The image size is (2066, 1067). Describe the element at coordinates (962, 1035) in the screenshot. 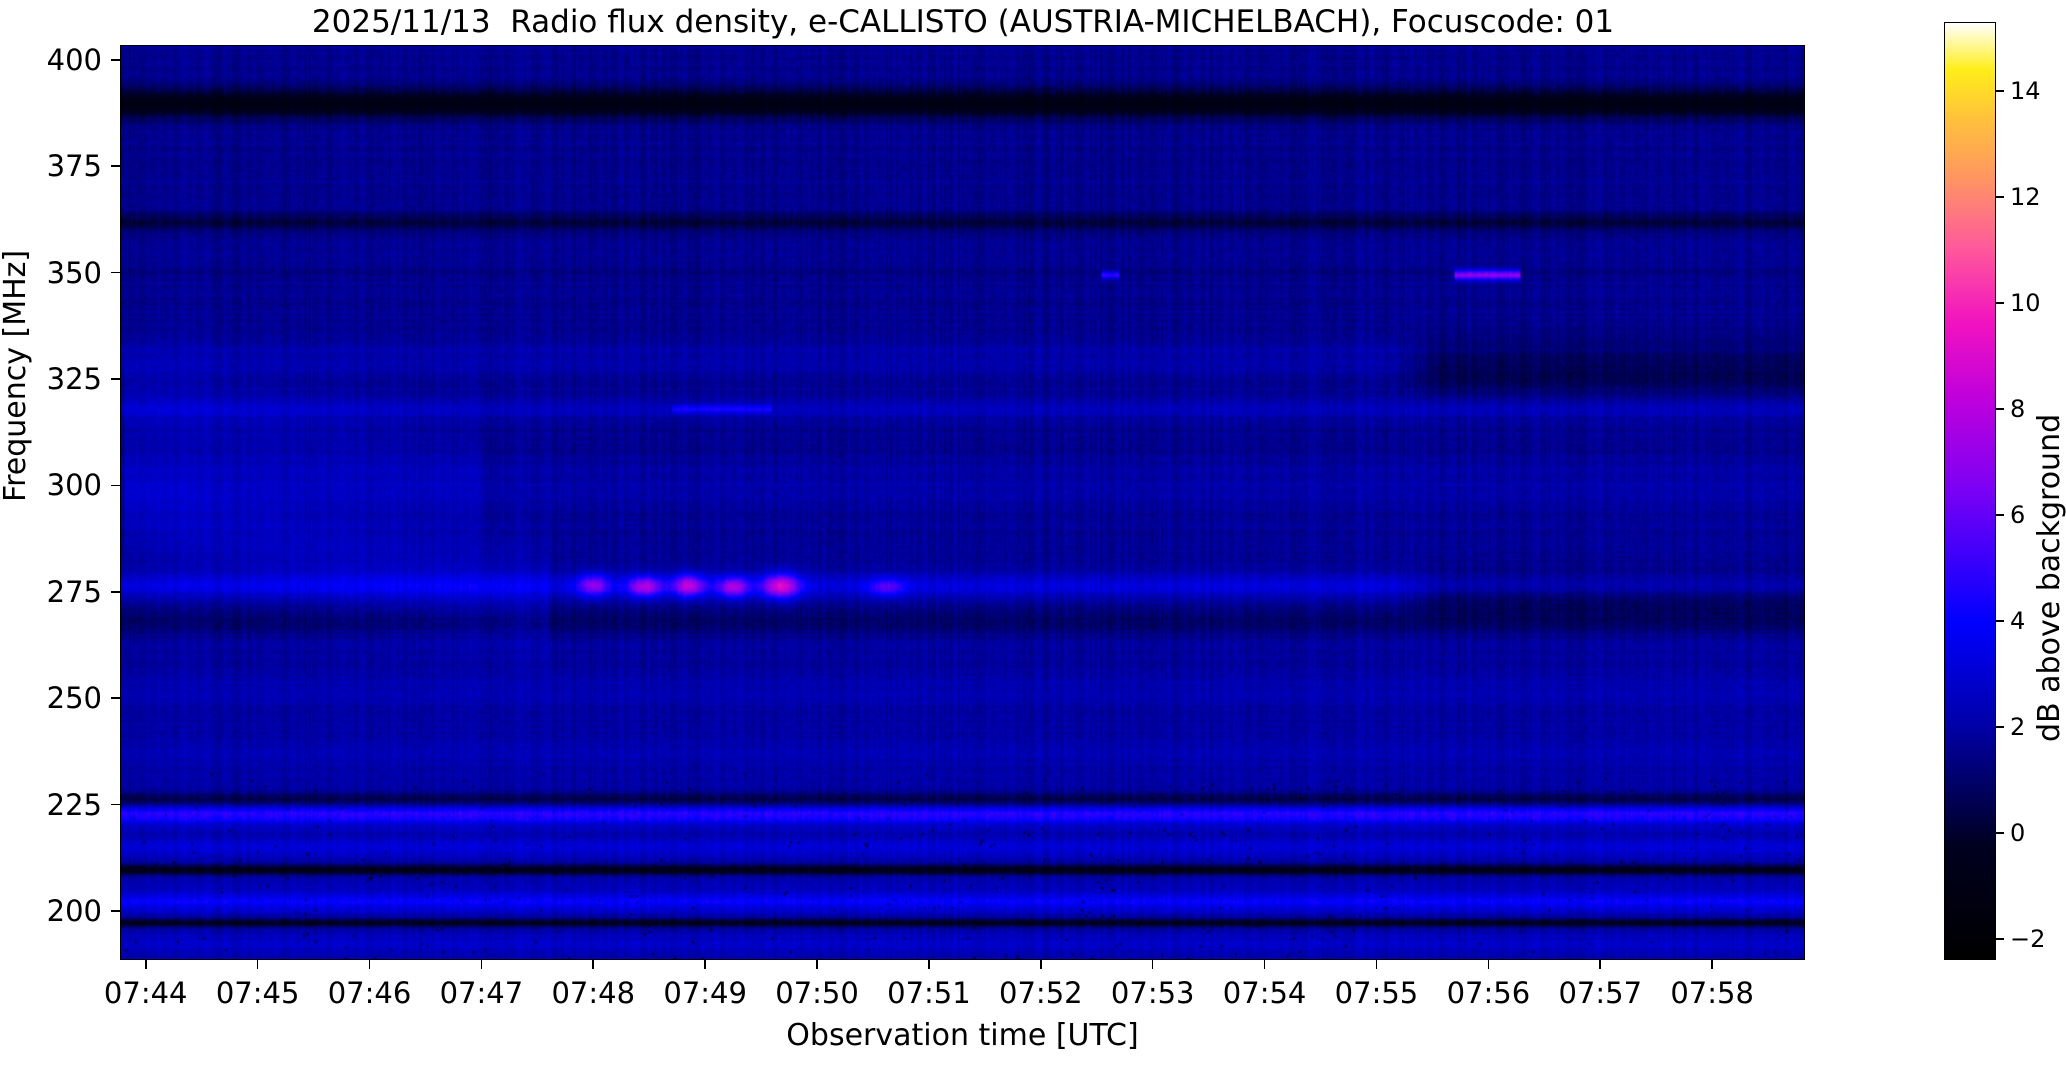

I see `x-axis-label: Observation time [UTC]` at that location.